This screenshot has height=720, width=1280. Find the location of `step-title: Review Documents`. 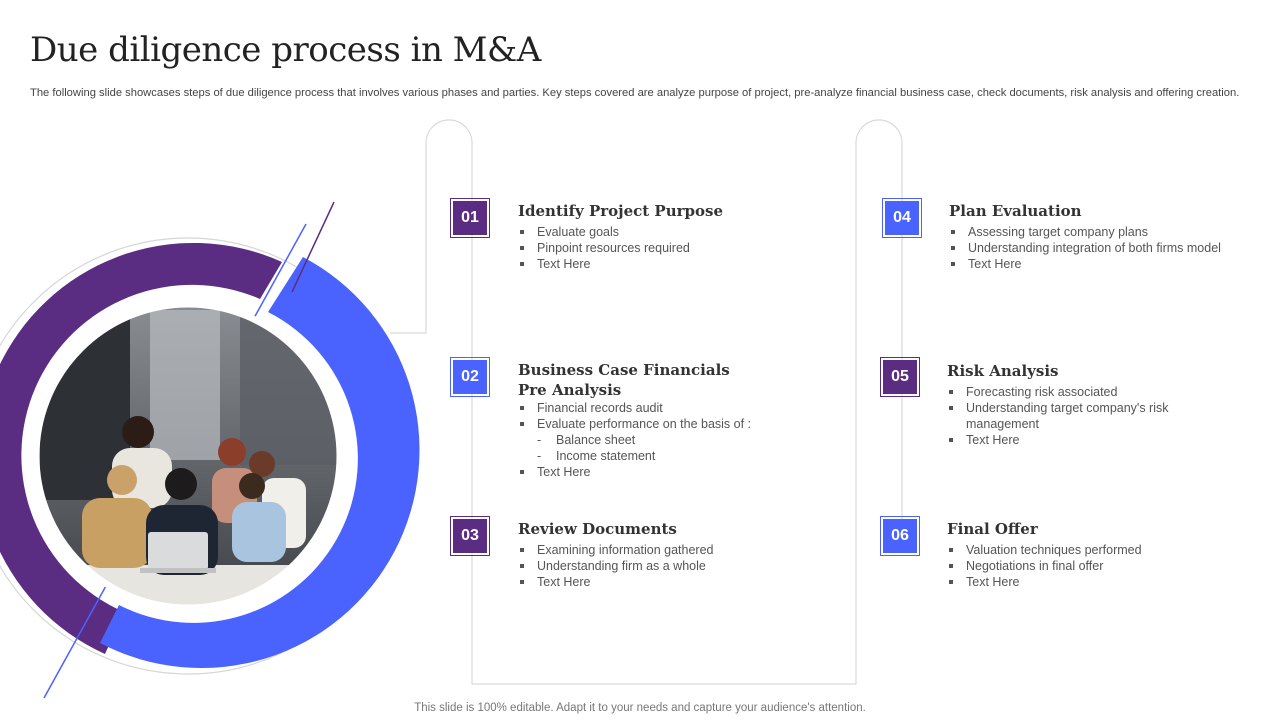

step-title: Review Documents is located at coordinates (597, 529).